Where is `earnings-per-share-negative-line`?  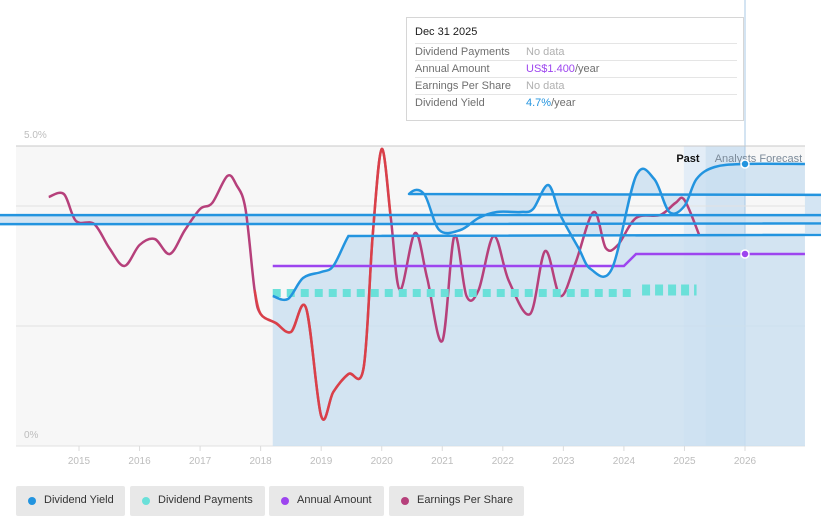 earnings-per-share-negative-line is located at coordinates (323, 284).